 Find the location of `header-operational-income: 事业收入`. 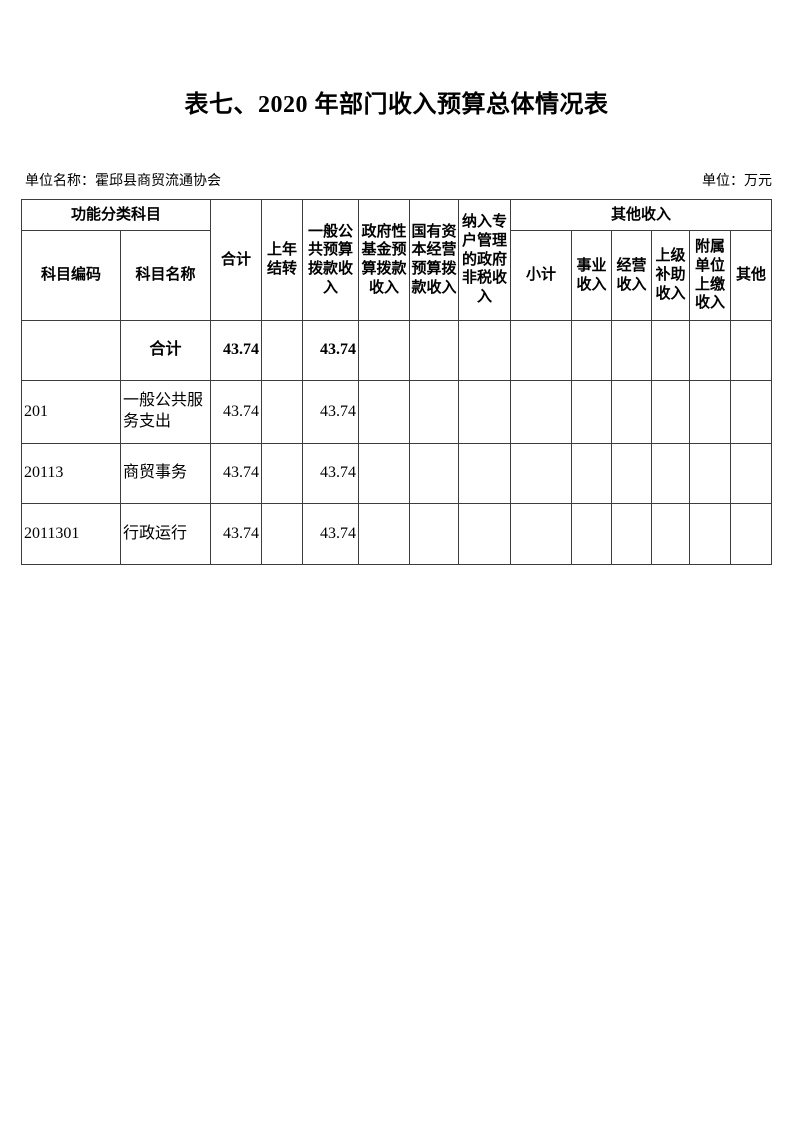

header-operational-income: 事业收入 is located at coordinates (592, 275).